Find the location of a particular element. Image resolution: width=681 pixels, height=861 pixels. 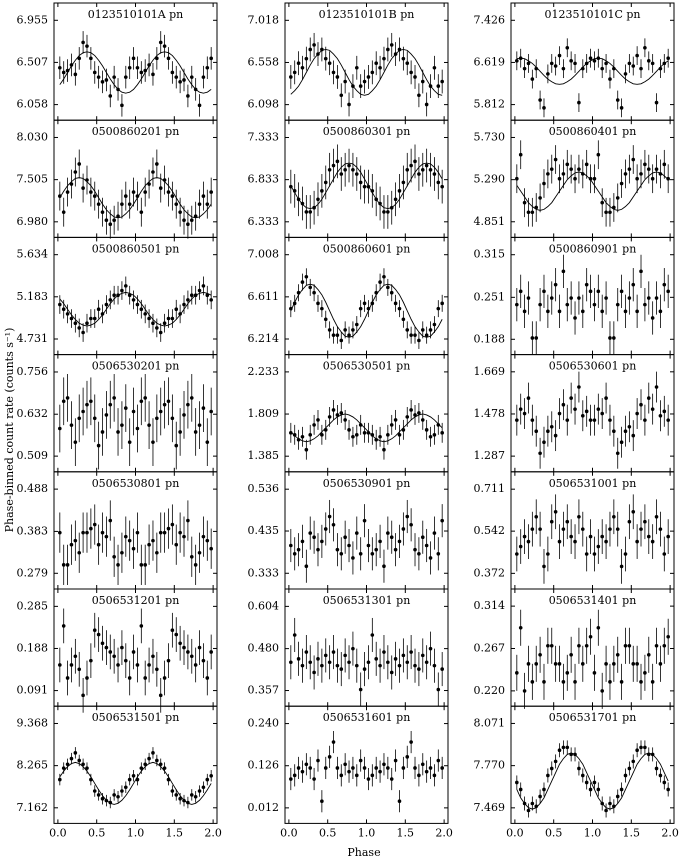

y-tick-label: 0.488 is located at coordinates (33, 488).